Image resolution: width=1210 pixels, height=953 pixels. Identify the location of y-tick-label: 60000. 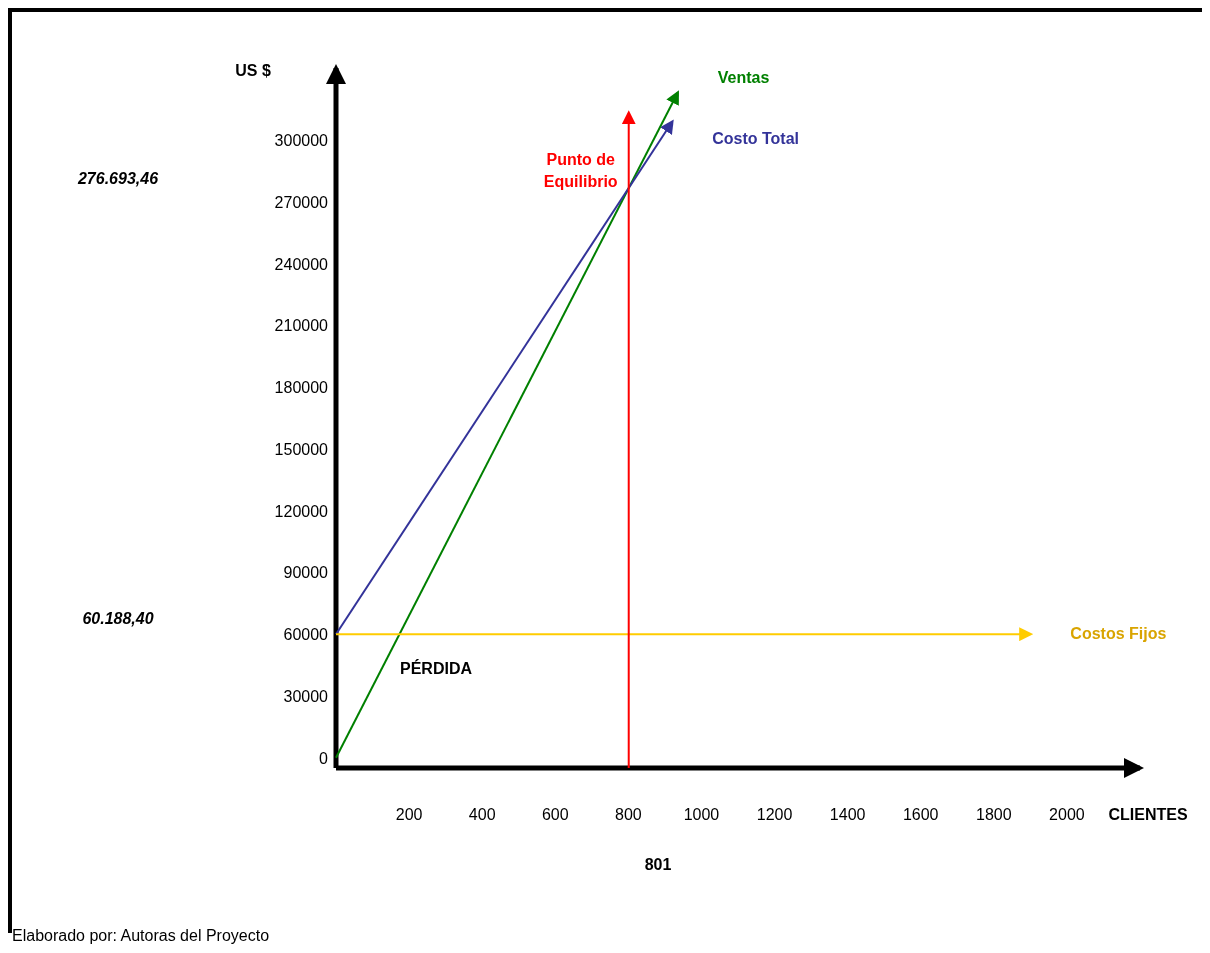
(306, 635).